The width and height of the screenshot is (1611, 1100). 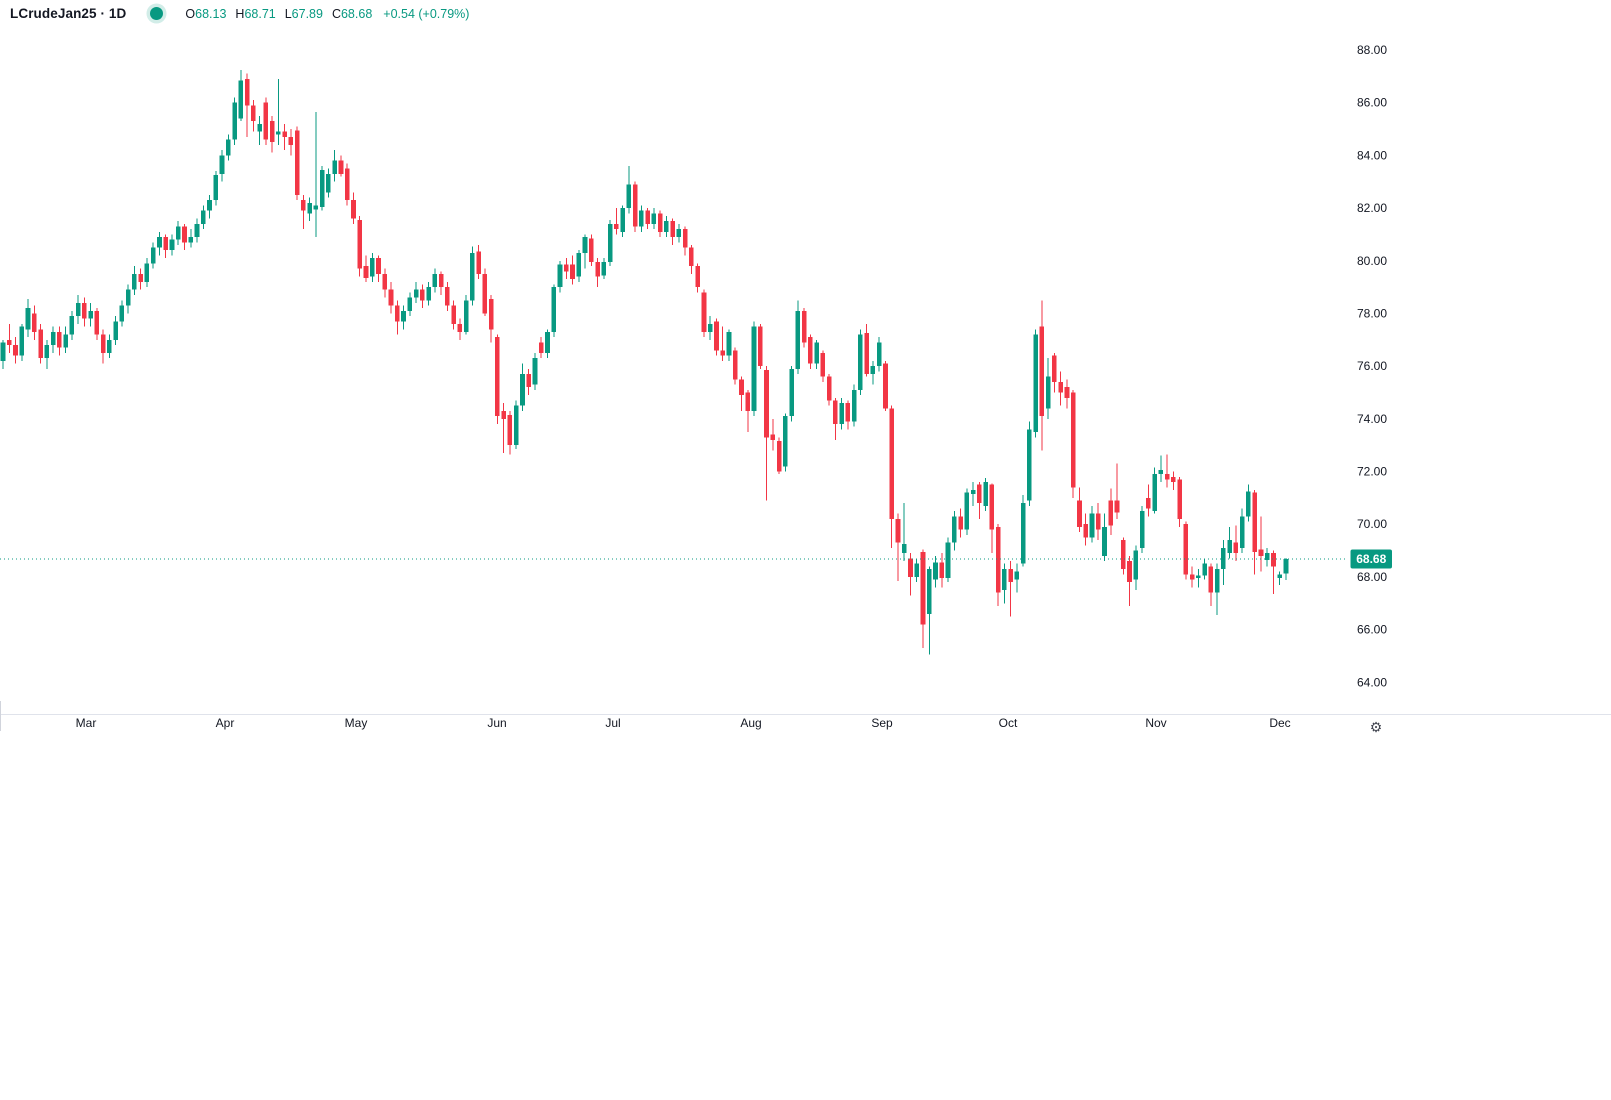 What do you see at coordinates (1155, 723) in the screenshot?
I see `time-axis-label: Nov` at bounding box center [1155, 723].